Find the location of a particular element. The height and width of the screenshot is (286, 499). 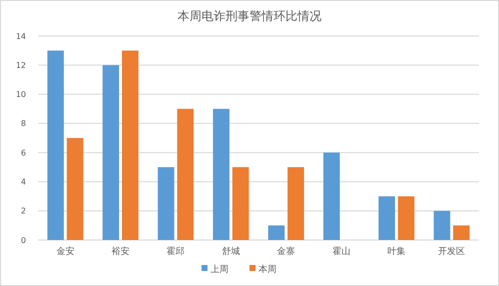

x-tick-label: 裕安 is located at coordinates (121, 251).